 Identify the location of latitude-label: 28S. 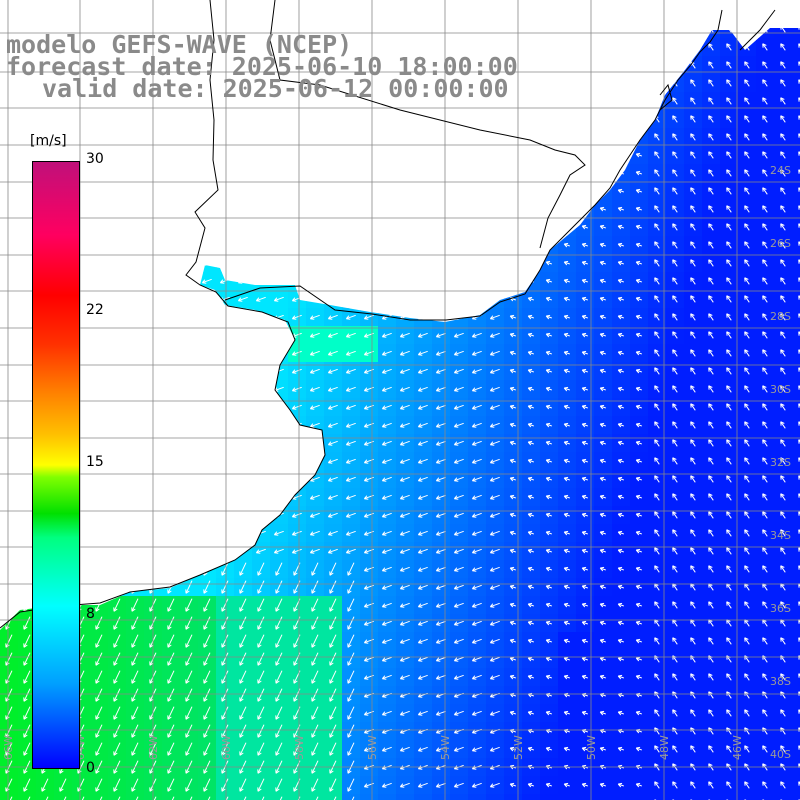
(780, 316).